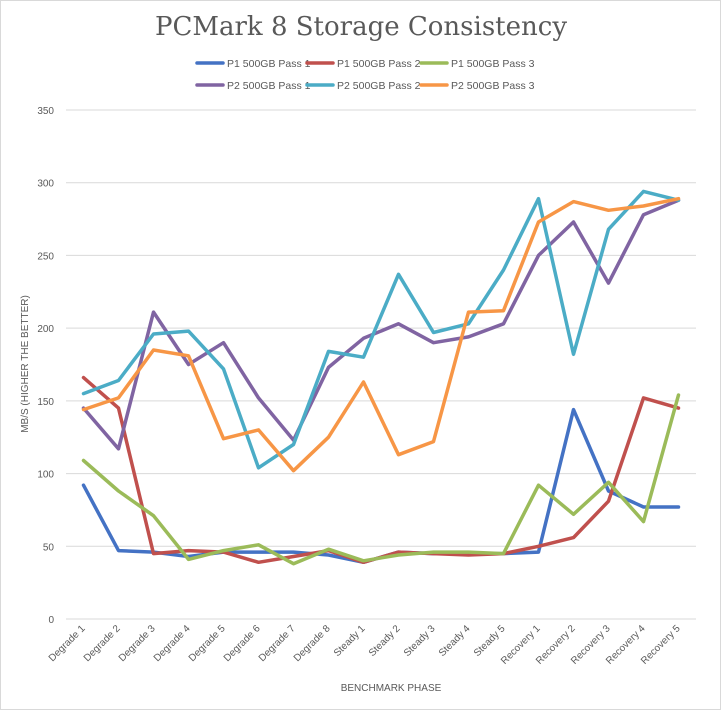 The height and width of the screenshot is (711, 721). What do you see at coordinates (45, 256) in the screenshot?
I see `y-tick-label: 250` at bounding box center [45, 256].